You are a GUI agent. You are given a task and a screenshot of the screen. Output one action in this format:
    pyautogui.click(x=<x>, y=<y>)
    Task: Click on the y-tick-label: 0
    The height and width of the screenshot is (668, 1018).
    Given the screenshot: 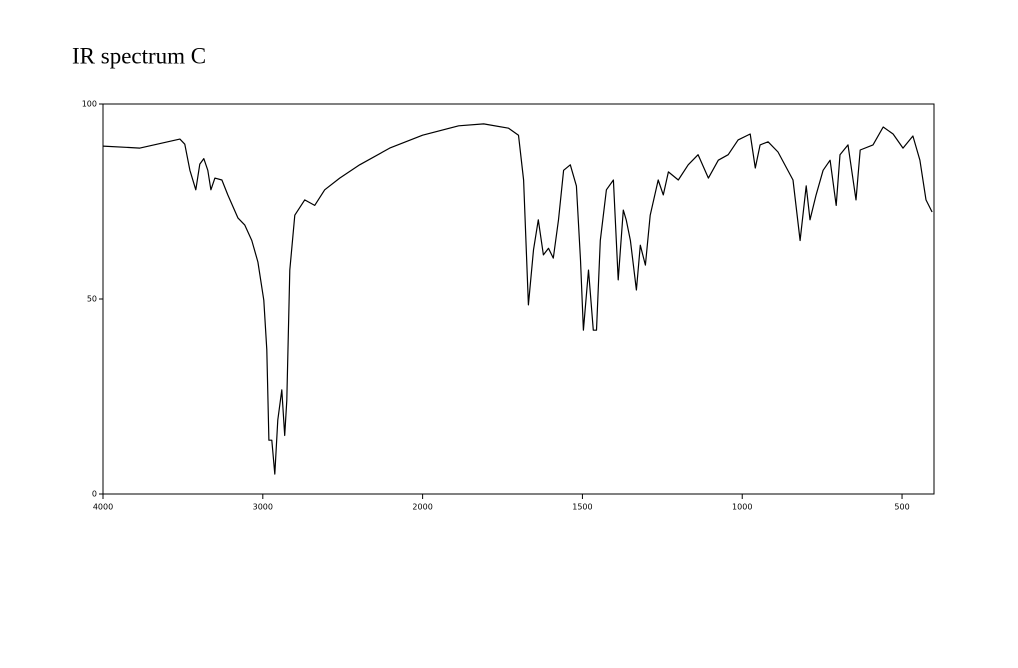 What is the action you would take?
    pyautogui.click(x=94, y=494)
    